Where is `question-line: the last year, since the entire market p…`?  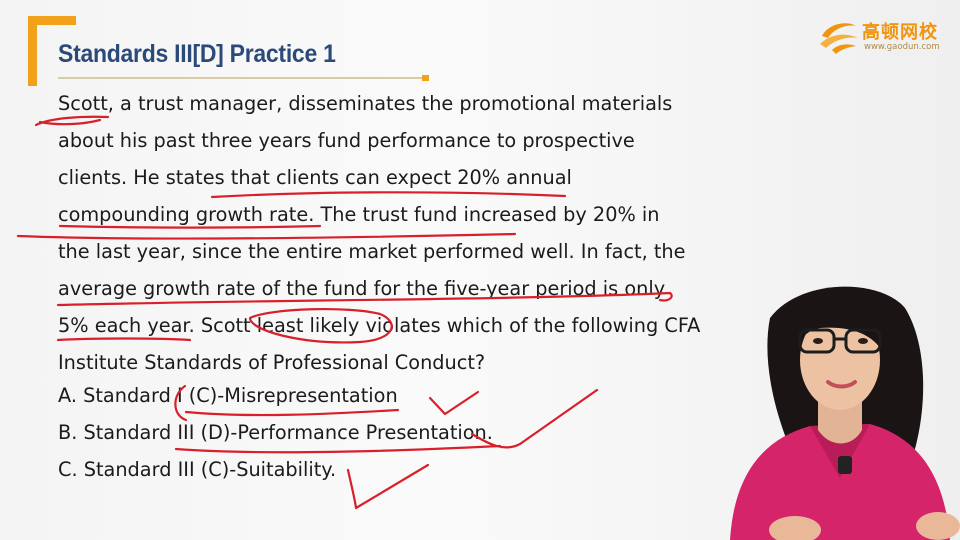 question-line: the last year, since the entire market p… is located at coordinates (372, 251).